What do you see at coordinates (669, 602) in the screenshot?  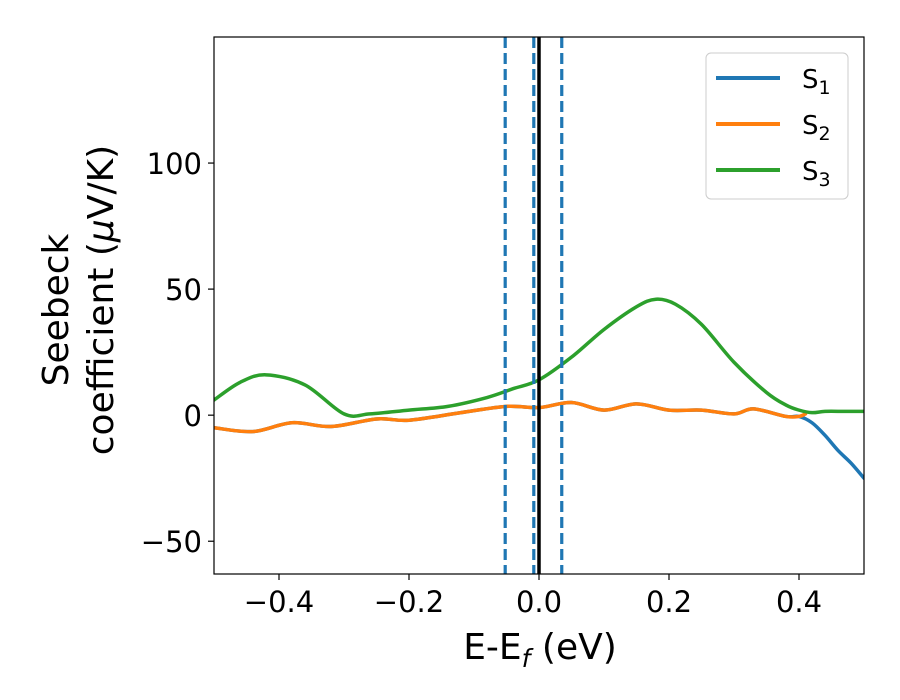 I see `x-tick-label: 0.2` at bounding box center [669, 602].